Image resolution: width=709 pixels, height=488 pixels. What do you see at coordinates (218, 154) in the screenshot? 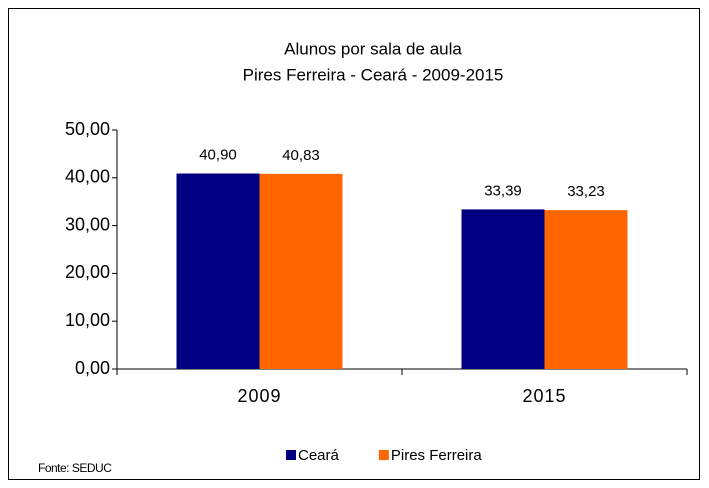
I see `value-label: 40,90` at bounding box center [218, 154].